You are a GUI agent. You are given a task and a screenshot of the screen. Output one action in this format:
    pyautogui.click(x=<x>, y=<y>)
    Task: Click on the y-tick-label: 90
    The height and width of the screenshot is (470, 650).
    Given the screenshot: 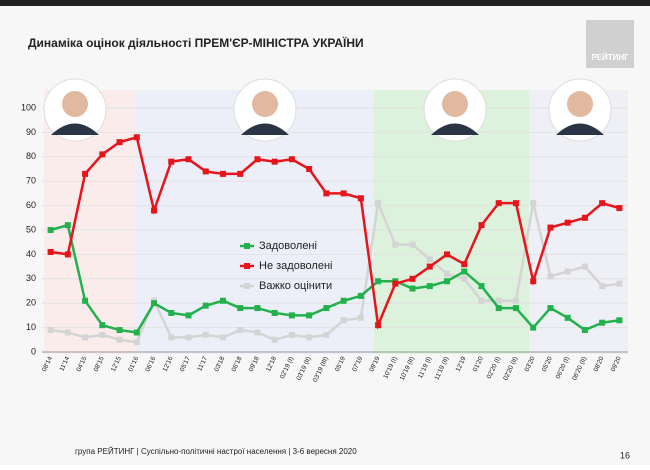 What is the action you would take?
    pyautogui.click(x=31, y=132)
    